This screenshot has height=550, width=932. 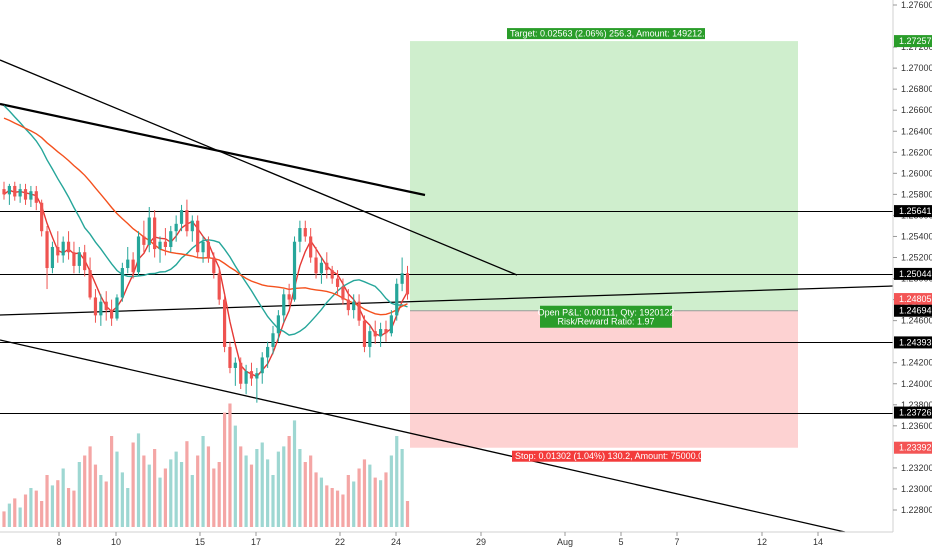 What do you see at coordinates (915, 299) in the screenshot?
I see `price-tag-text: 1.24805` at bounding box center [915, 299].